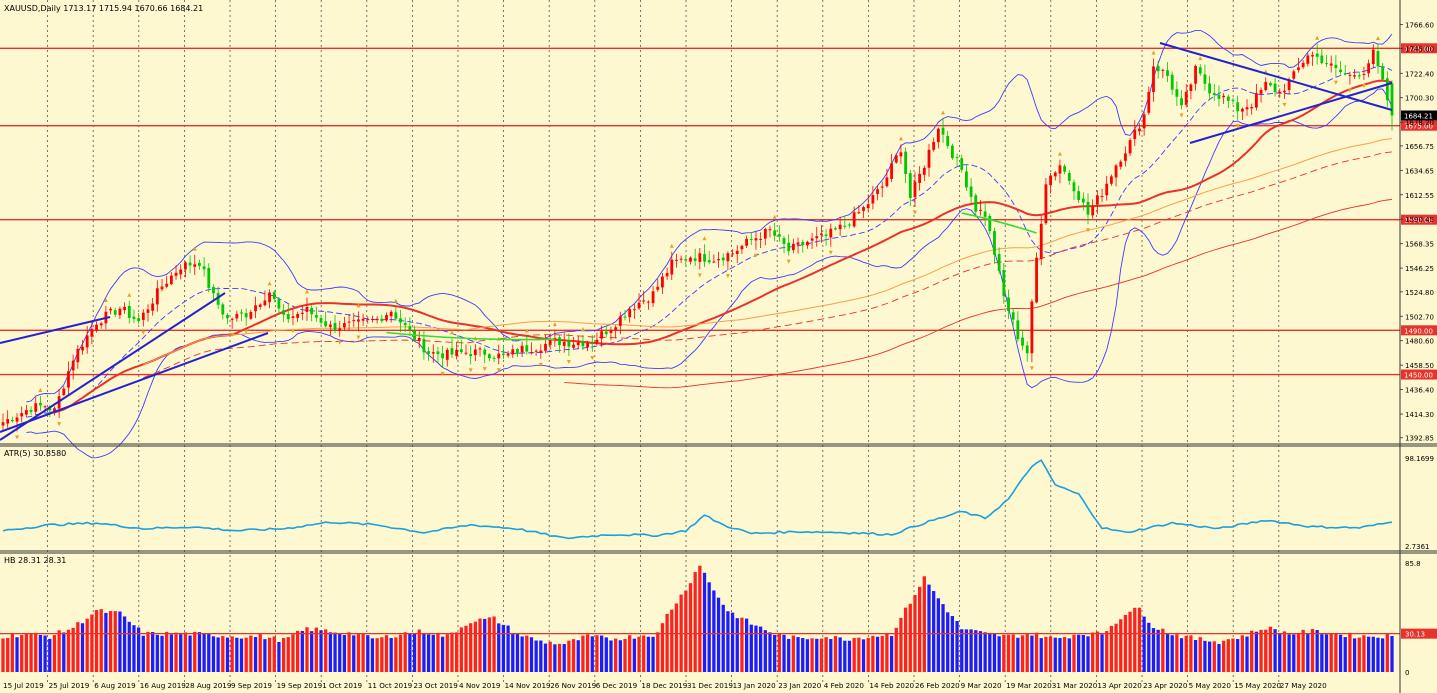 Image resolution: width=1437 pixels, height=693 pixels. What do you see at coordinates (1418, 221) in the screenshot?
I see `level-label: 1590.00` at bounding box center [1418, 221].